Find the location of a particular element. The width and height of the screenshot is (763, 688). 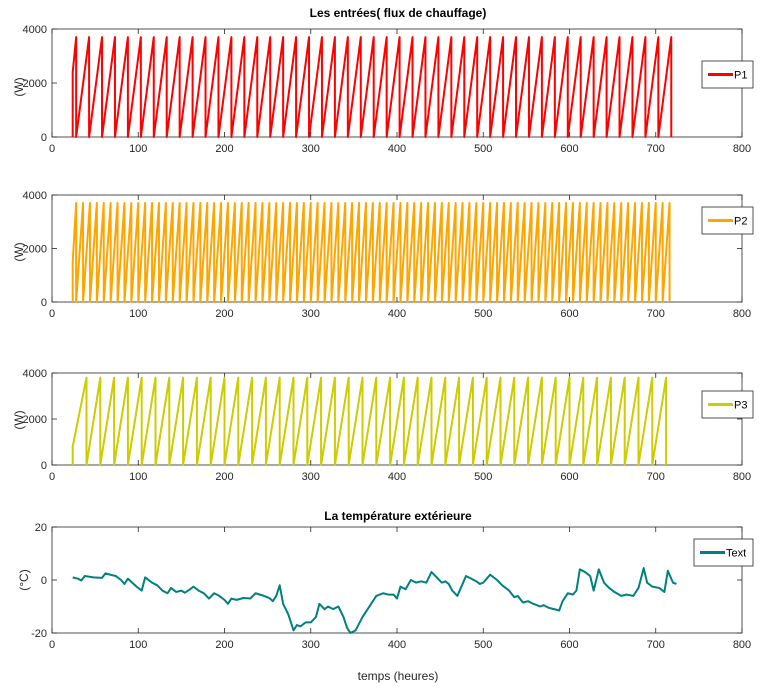

plot-area is located at coordinates (397, 580).